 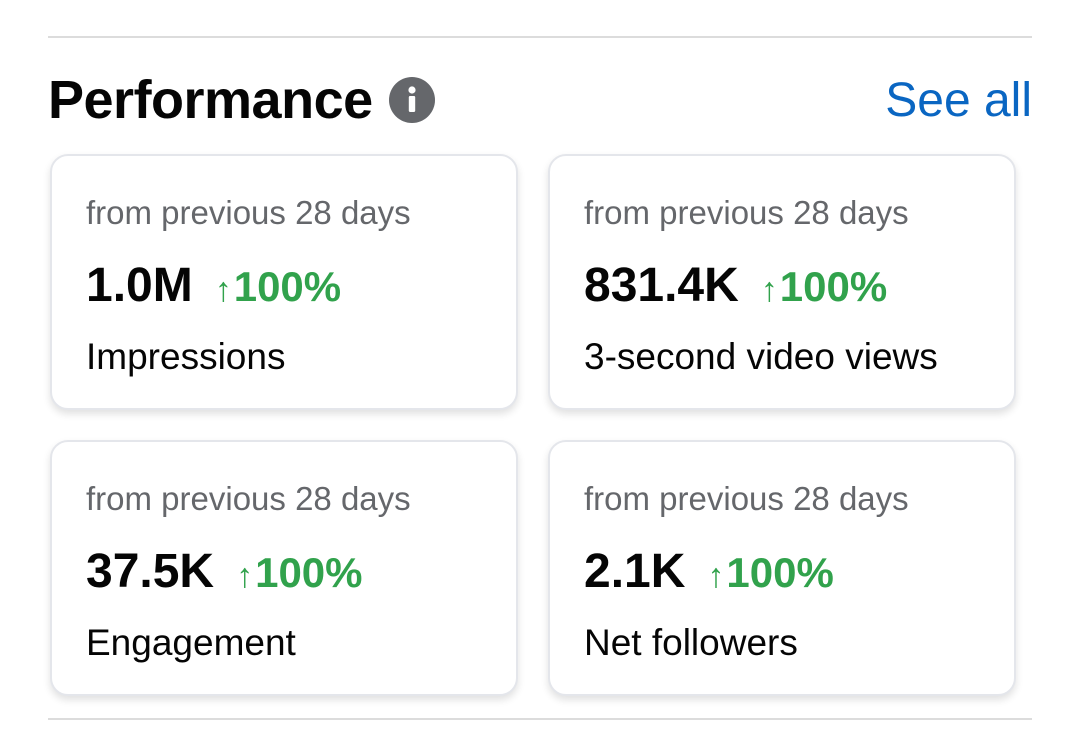 I want to click on metric-label: Impressions, so click(x=186, y=356).